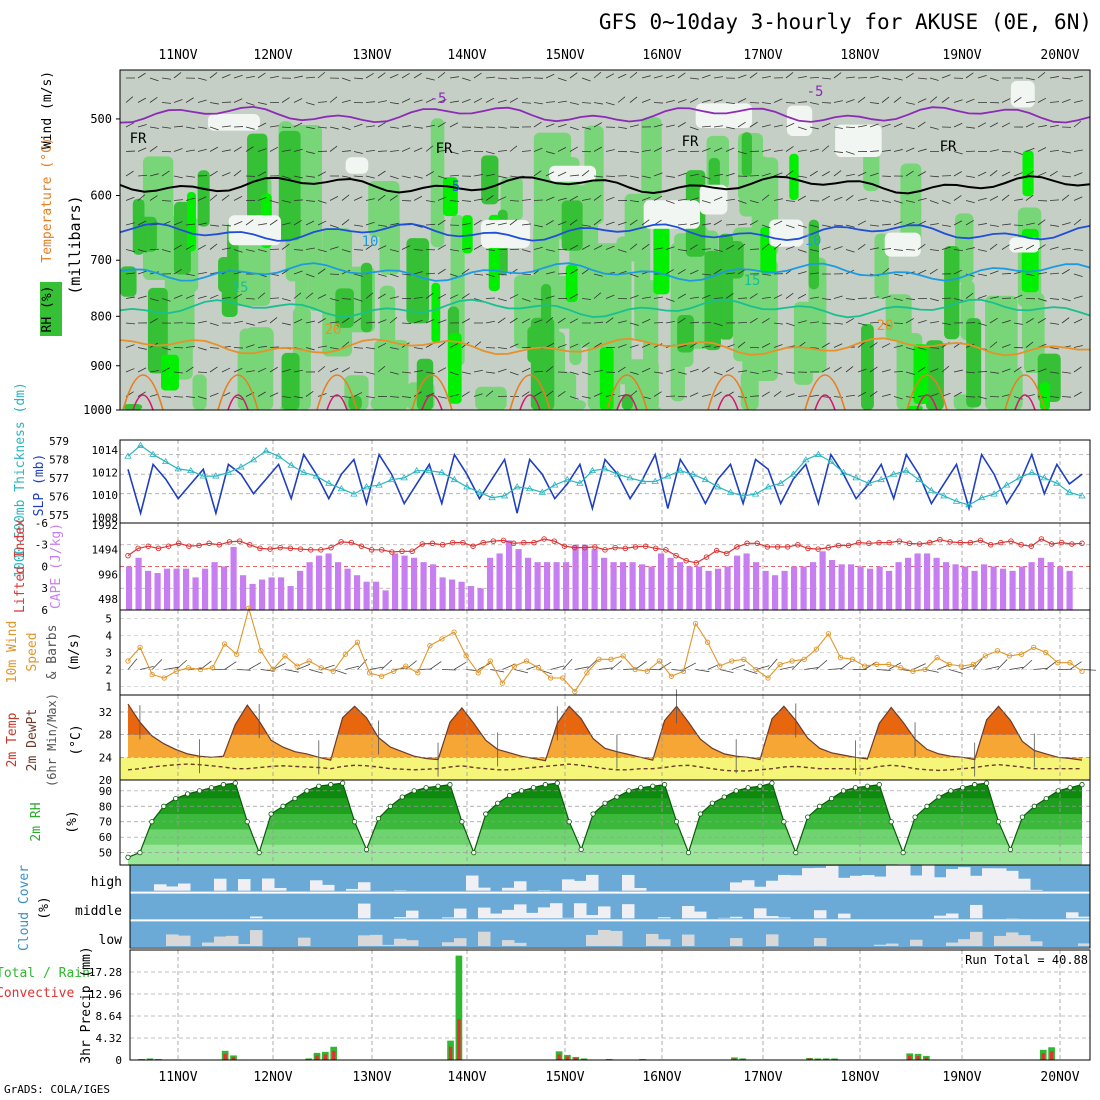 This screenshot has height=1100, width=1100. I want to click on pressure-tick-label: 800, so click(101, 316).